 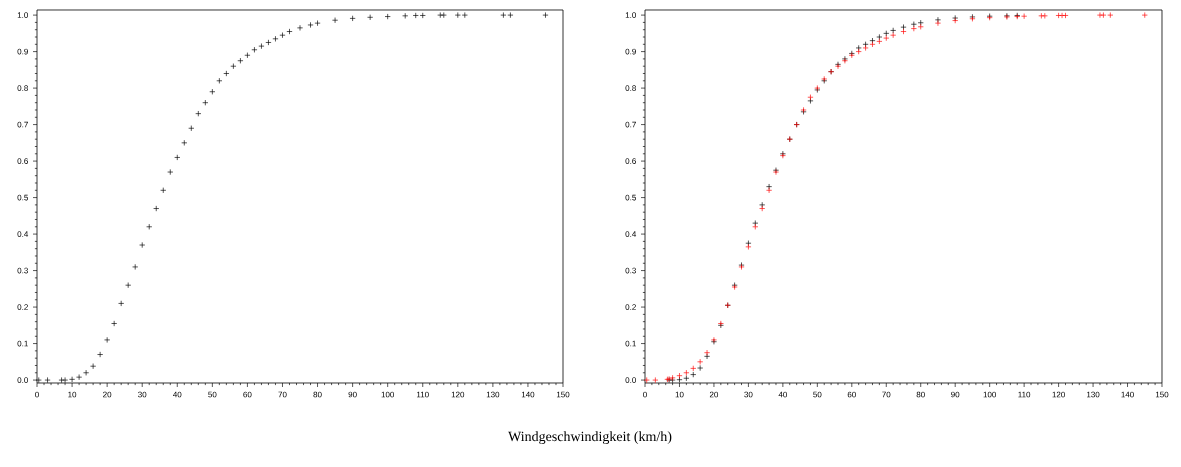 What do you see at coordinates (177, 394) in the screenshot?
I see `x-tick-label: 40` at bounding box center [177, 394].